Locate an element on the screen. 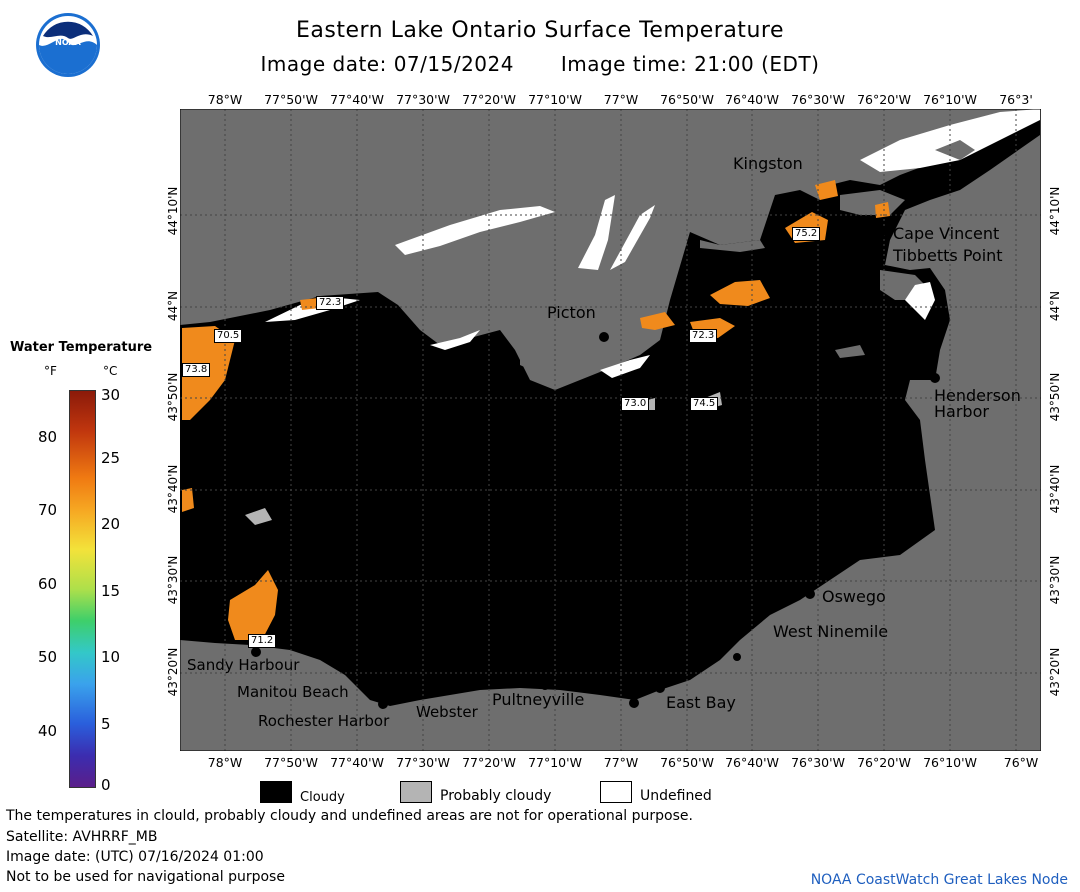 Image resolution: width=1080 pixels, height=892 pixels. lon-label: 76°3' is located at coordinates (1016, 99).